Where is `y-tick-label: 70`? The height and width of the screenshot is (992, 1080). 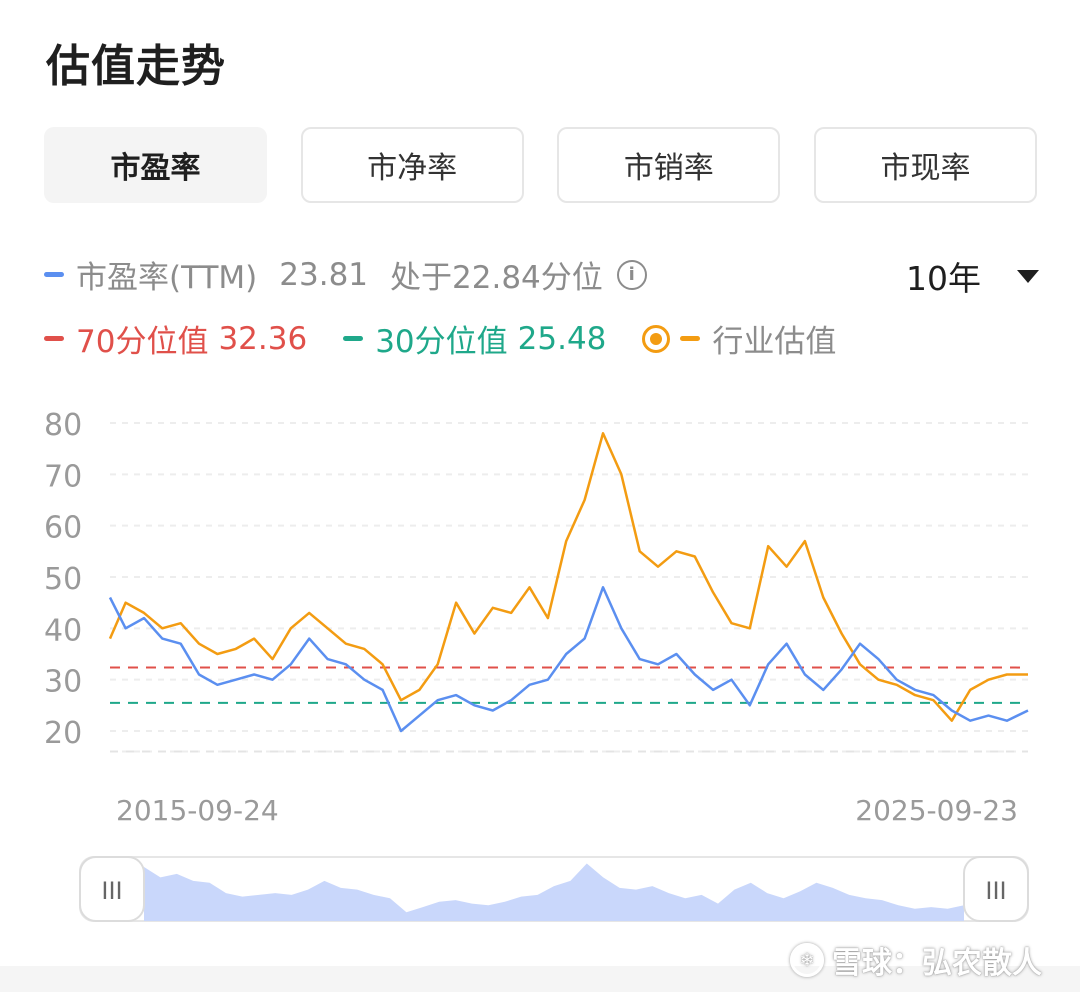 y-tick-label: 70 is located at coordinates (63, 476).